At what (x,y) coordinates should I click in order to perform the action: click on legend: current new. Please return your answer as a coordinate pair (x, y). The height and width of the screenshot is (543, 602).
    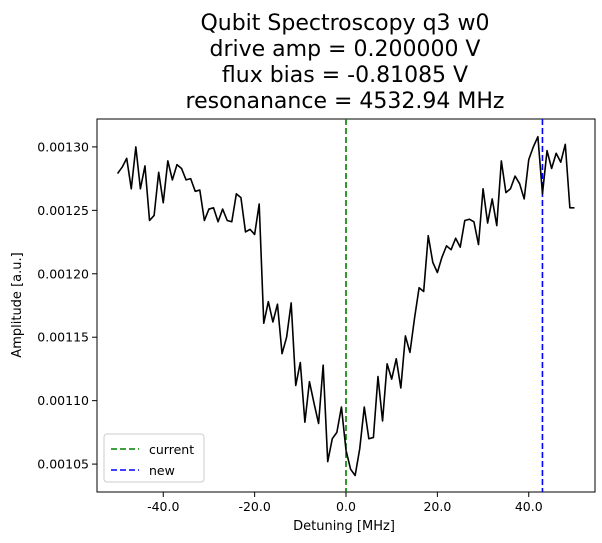
    Looking at the image, I should click on (154, 458).